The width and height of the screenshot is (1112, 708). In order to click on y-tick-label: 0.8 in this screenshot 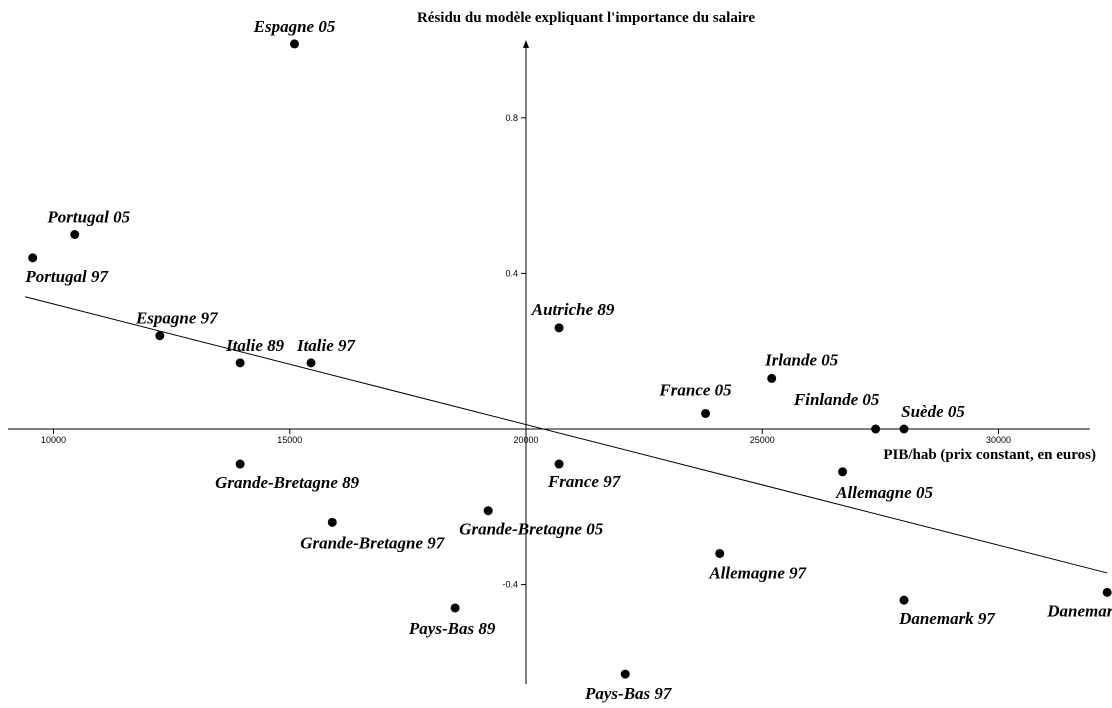, I will do `click(511, 118)`.